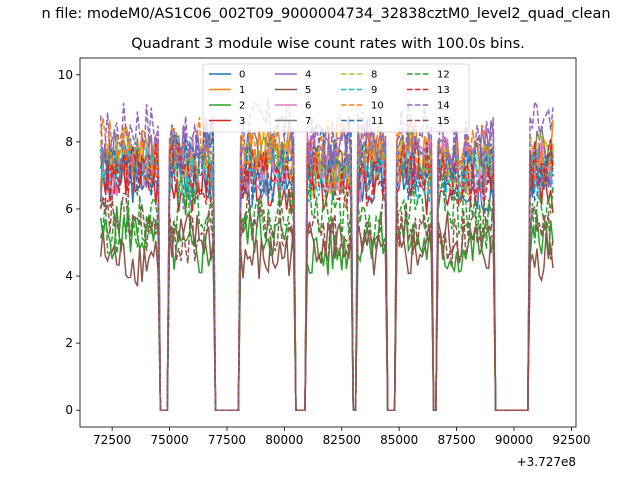 The width and height of the screenshot is (640, 480). I want to click on legend-label-2: 2, so click(242, 106).